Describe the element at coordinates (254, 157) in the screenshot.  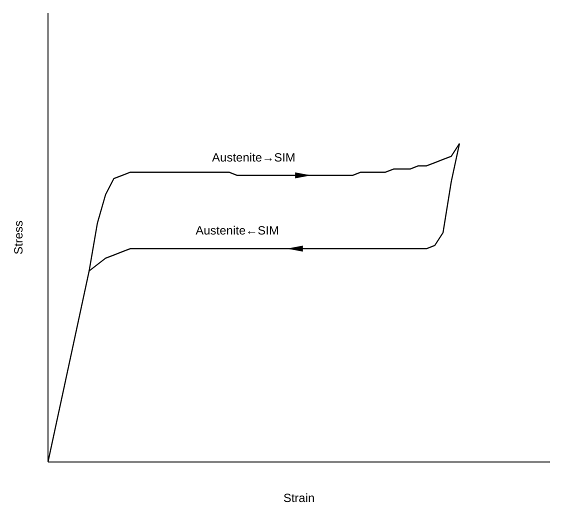
I see `annotation: Austenite→SIM` at that location.